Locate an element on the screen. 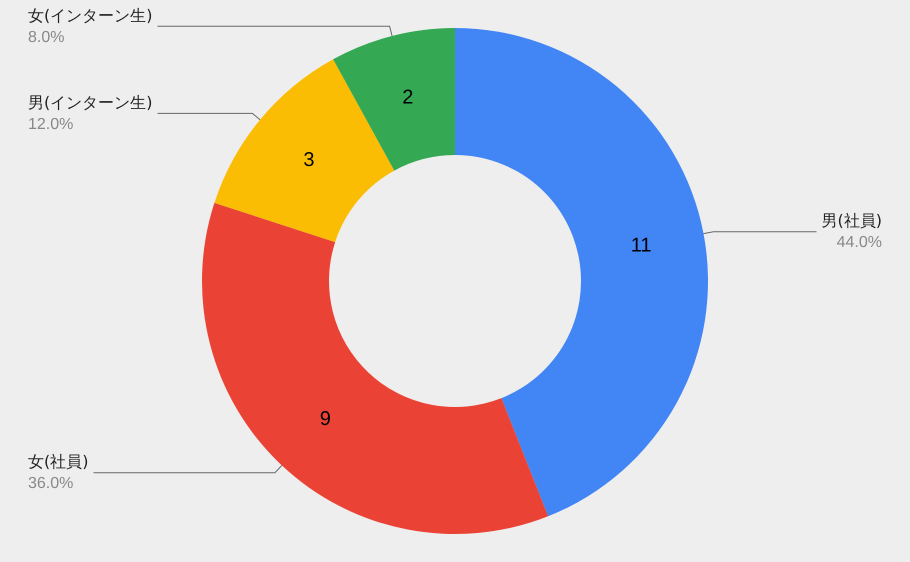 Image resolution: width=910 pixels, height=562 pixels. slice-label: 男(インターン生) is located at coordinates (90, 102).